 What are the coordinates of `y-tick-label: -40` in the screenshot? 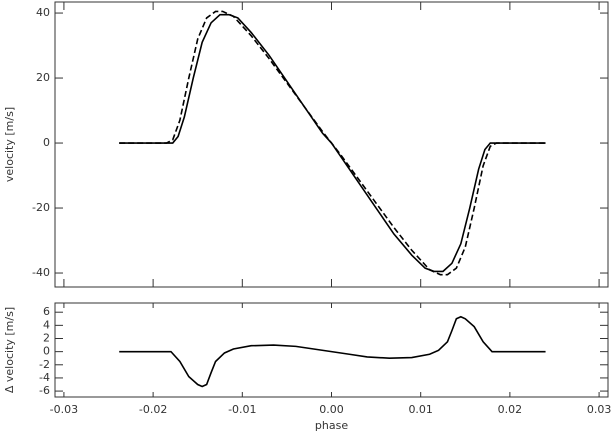 It's located at (41, 272).